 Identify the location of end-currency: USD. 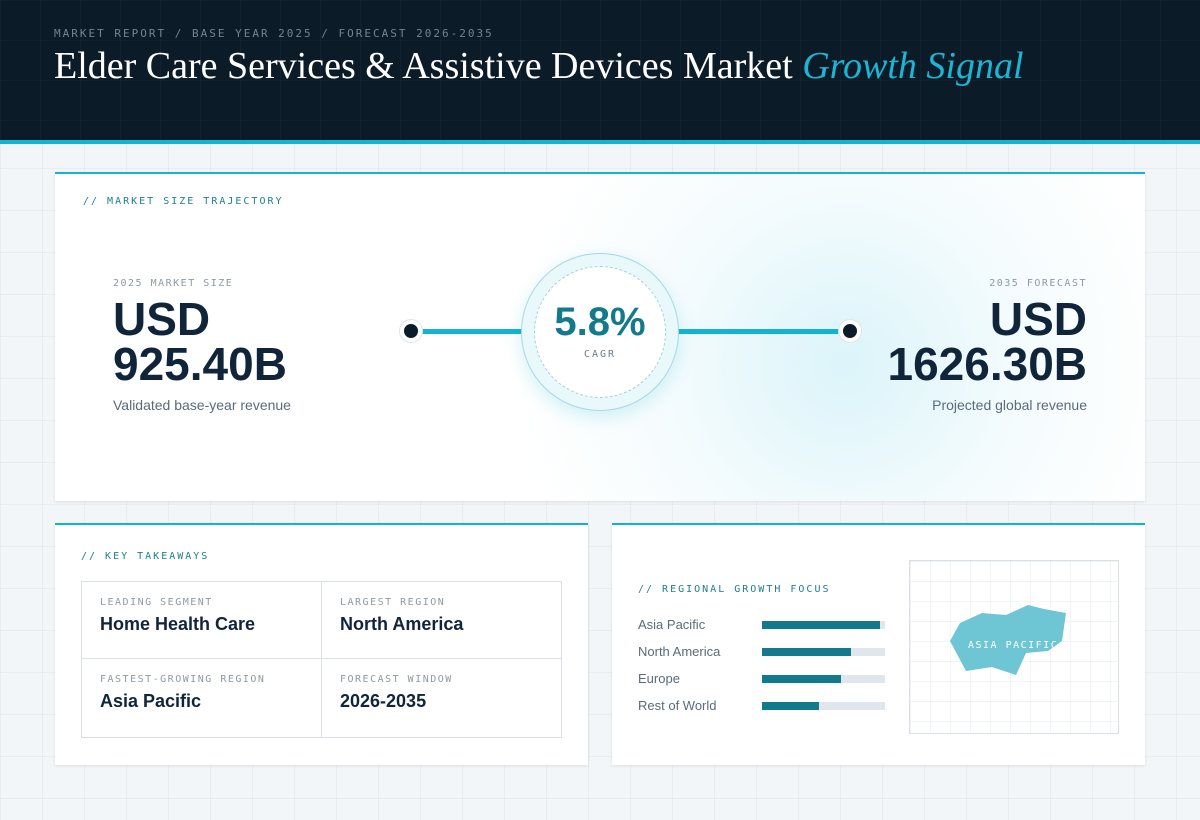
(1038, 319).